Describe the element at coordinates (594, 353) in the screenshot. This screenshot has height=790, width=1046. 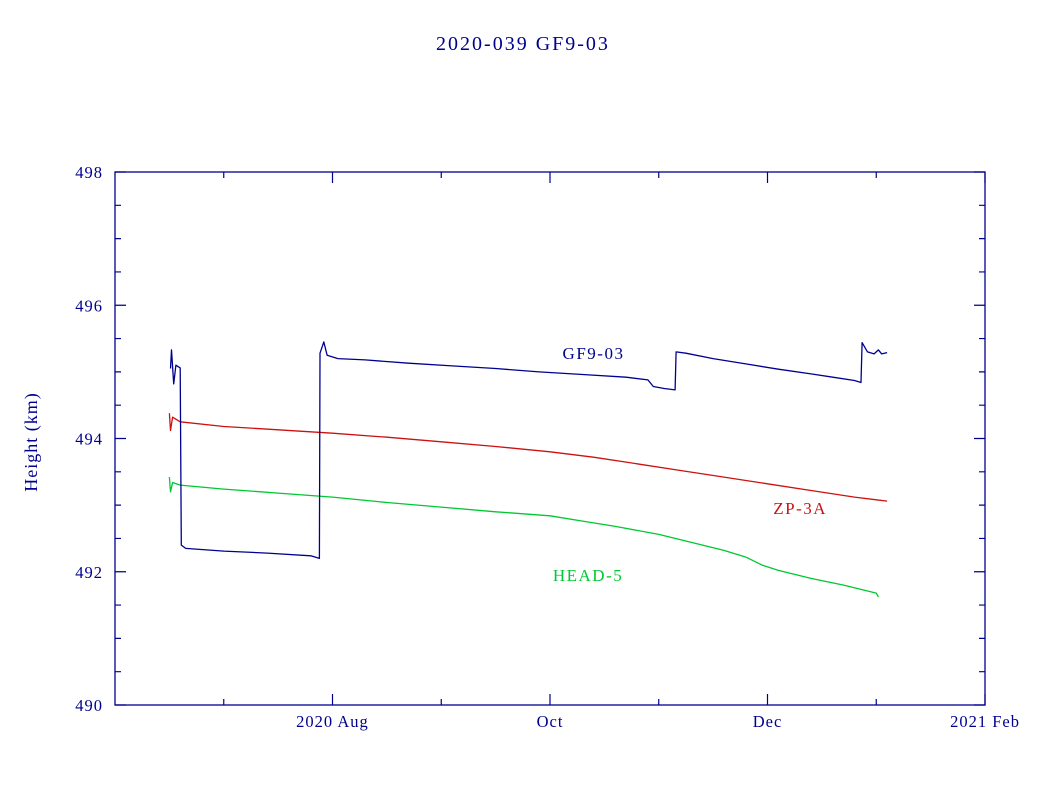
I see `series-label-gf9-03: GF9-03` at that location.